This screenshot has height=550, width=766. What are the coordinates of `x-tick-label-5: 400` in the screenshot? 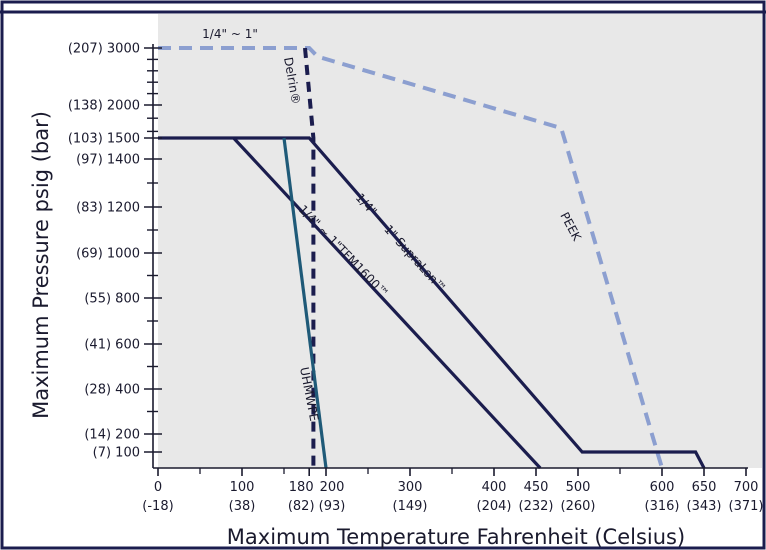 It's located at (494, 487).